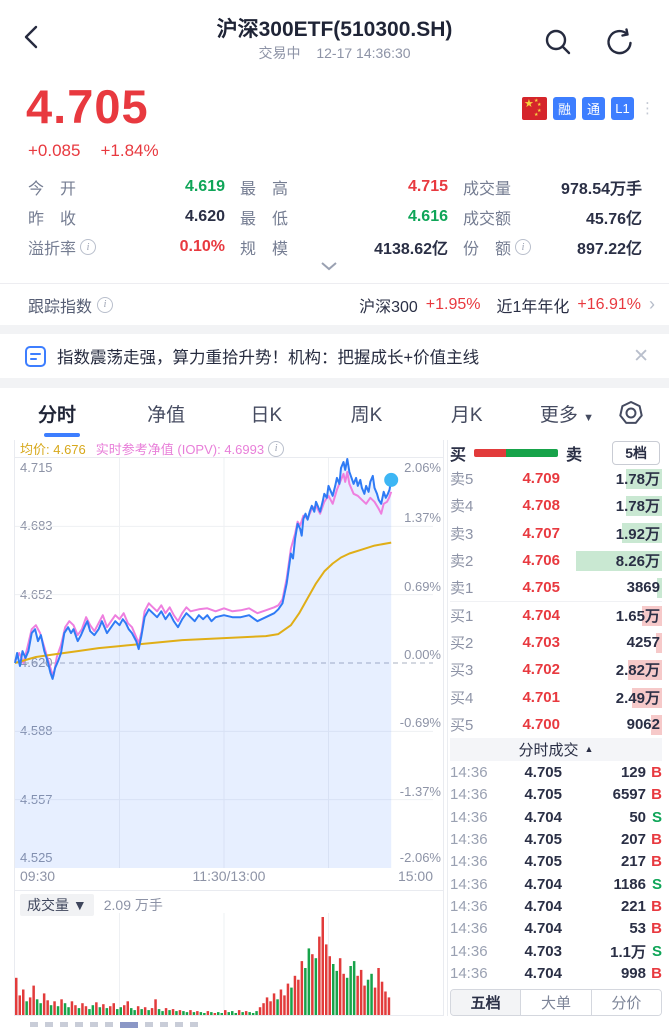 Image resolution: width=669 pixels, height=1032 pixels. What do you see at coordinates (652, 304) in the screenshot?
I see `chevron-right-icon: ›` at bounding box center [652, 304].